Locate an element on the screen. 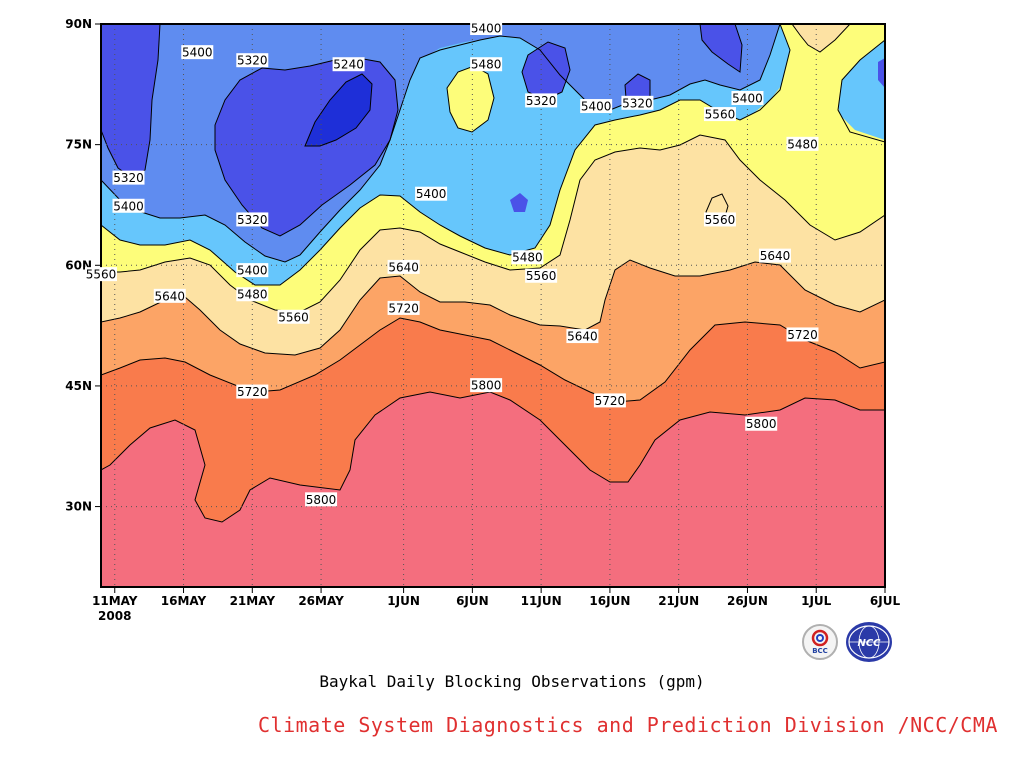 Image resolution: width=1024 pixels, height=768 pixels. contour-line-5320-c is located at coordinates (546, 71).